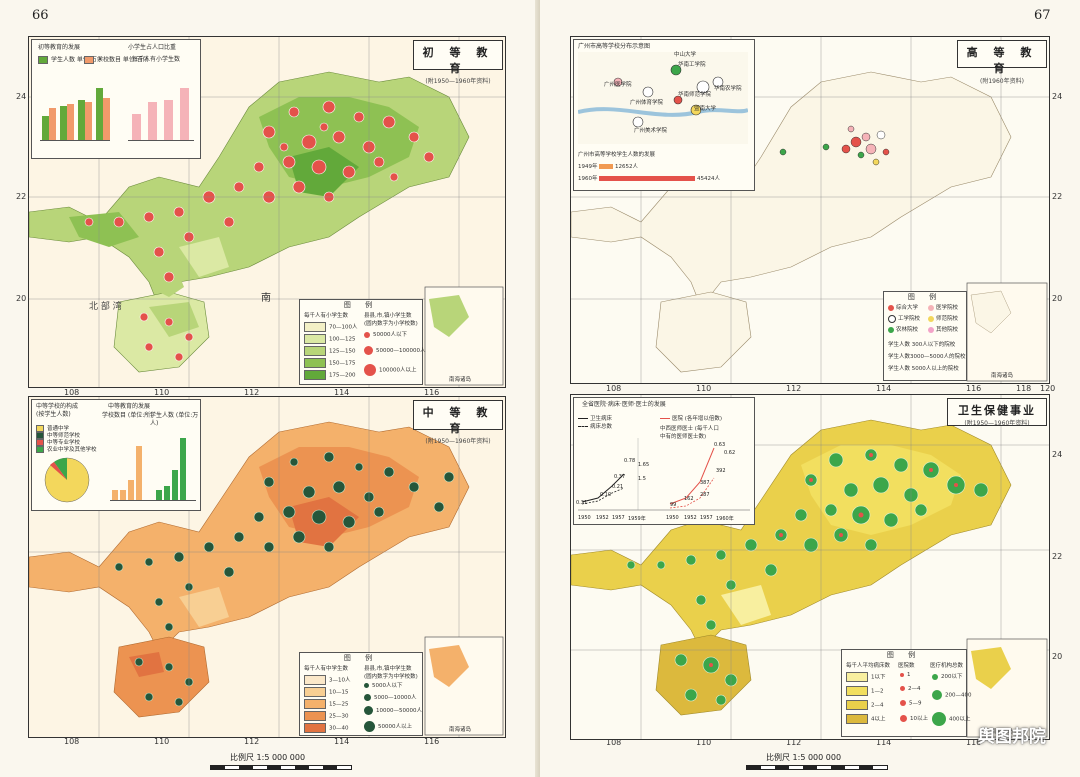  I want to click on page-number: 67, so click(1042, 15).